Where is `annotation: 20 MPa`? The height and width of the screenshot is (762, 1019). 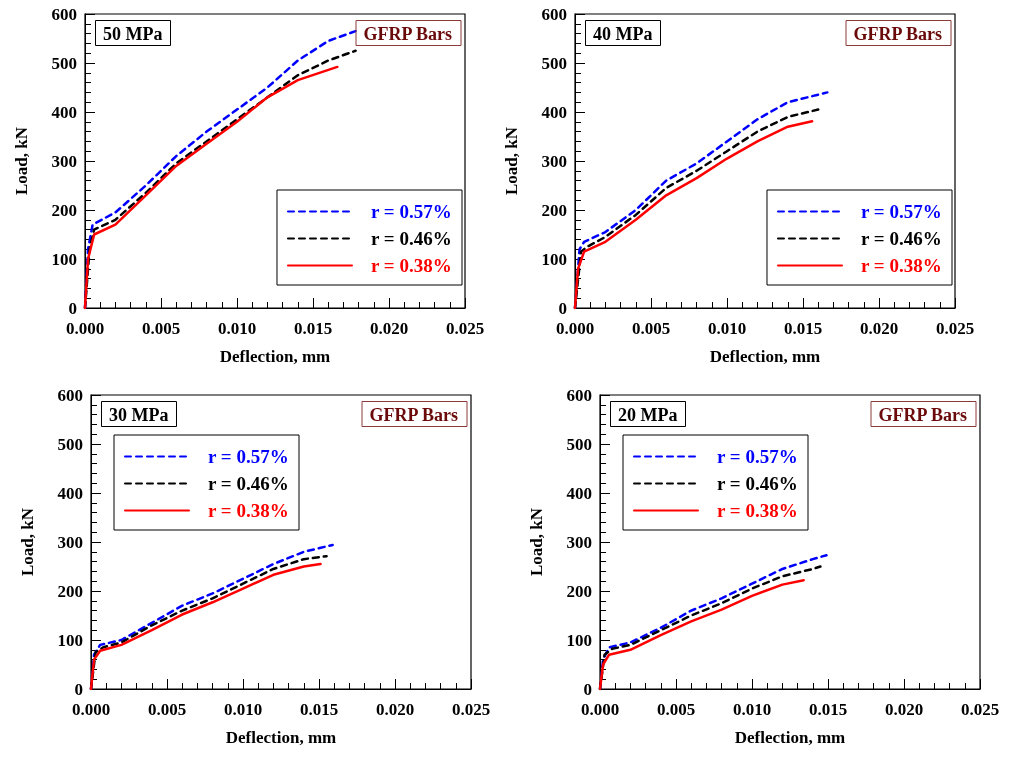 annotation: 20 MPa is located at coordinates (648, 415).